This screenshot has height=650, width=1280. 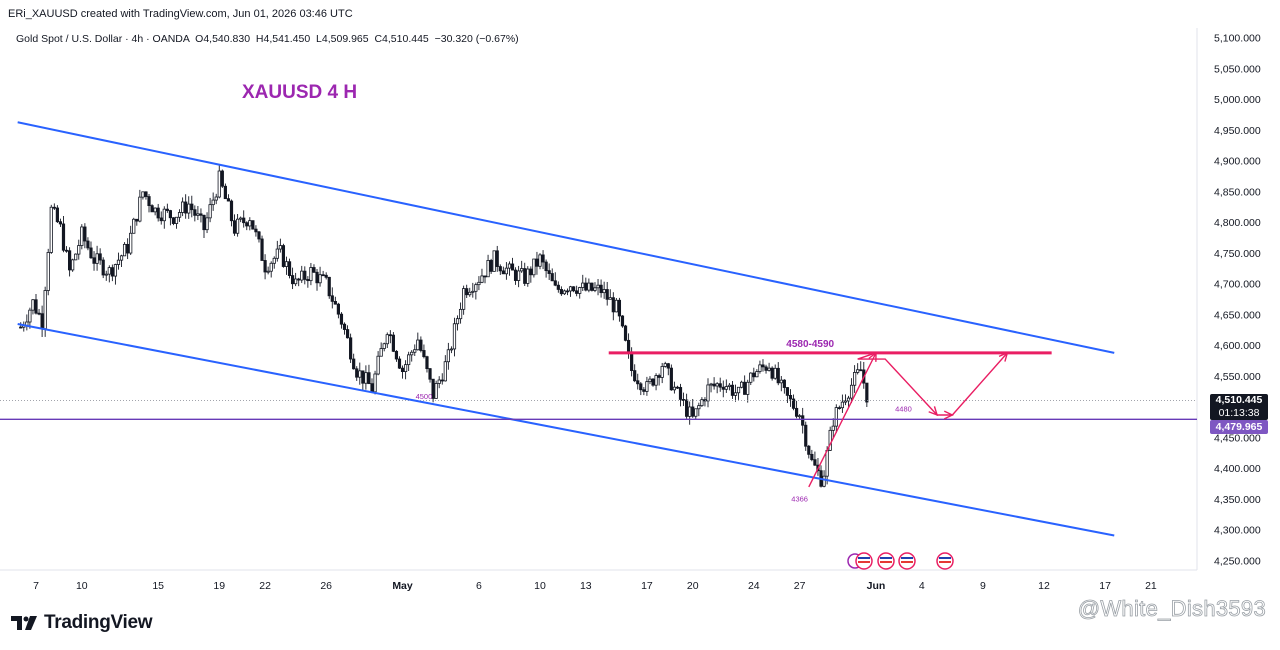 I want to click on symbol-name: Gold Spot / U.S. Dollar · 4h · OANDA, so click(x=103, y=39).